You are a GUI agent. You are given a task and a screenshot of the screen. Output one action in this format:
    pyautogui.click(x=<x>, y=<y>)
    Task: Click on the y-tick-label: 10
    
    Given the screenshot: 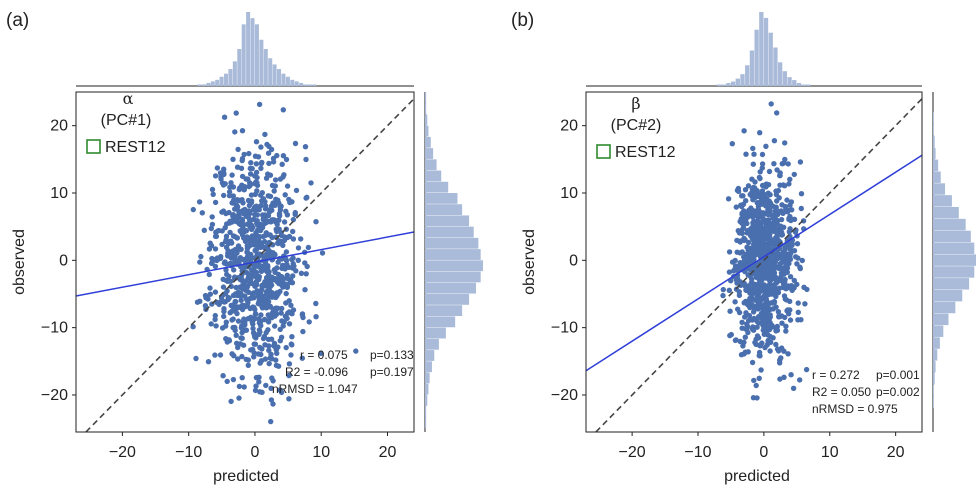 What is the action you would take?
    pyautogui.click(x=569, y=193)
    